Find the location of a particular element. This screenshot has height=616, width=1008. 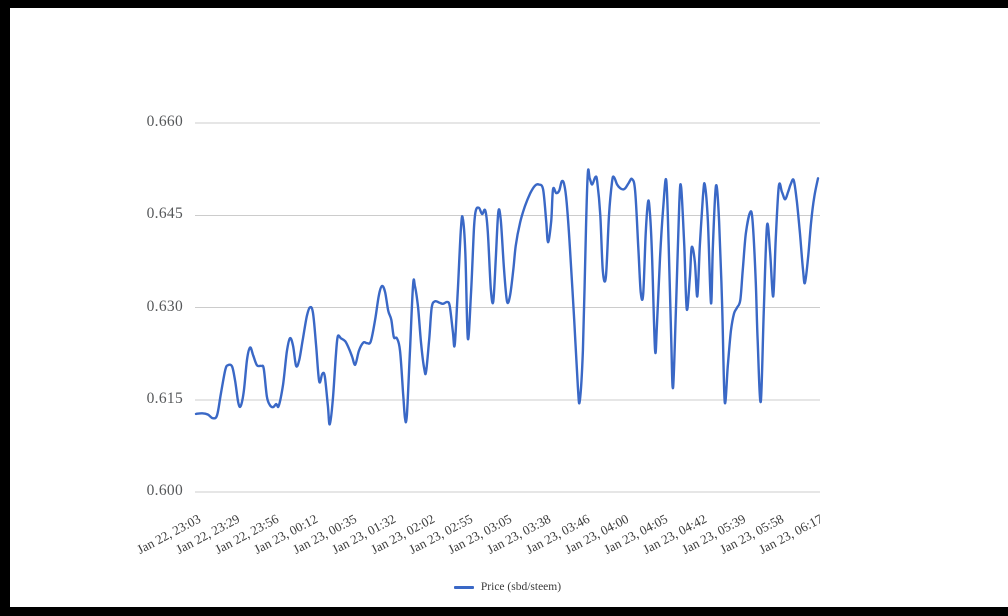

frame-border-top is located at coordinates (504, 4).